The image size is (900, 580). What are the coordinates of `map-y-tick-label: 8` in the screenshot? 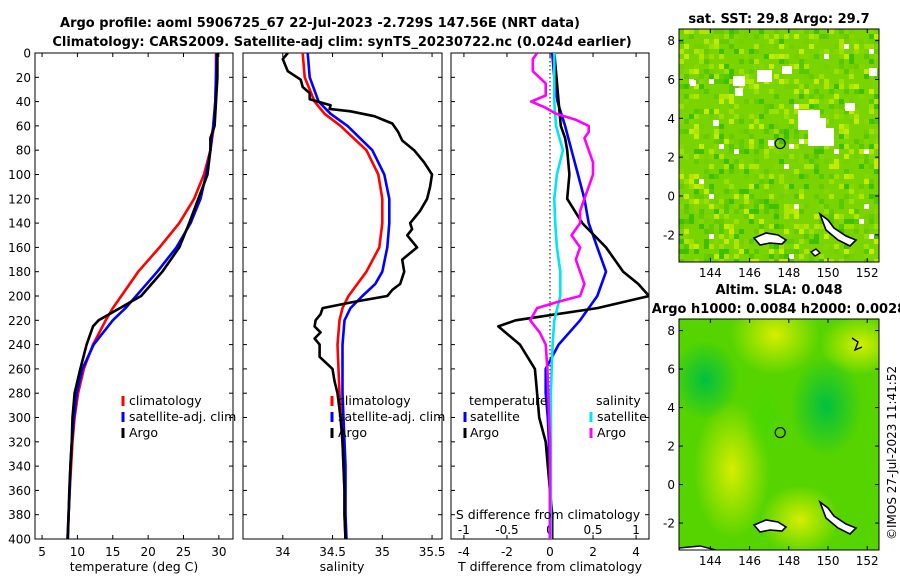 It's located at (671, 331).